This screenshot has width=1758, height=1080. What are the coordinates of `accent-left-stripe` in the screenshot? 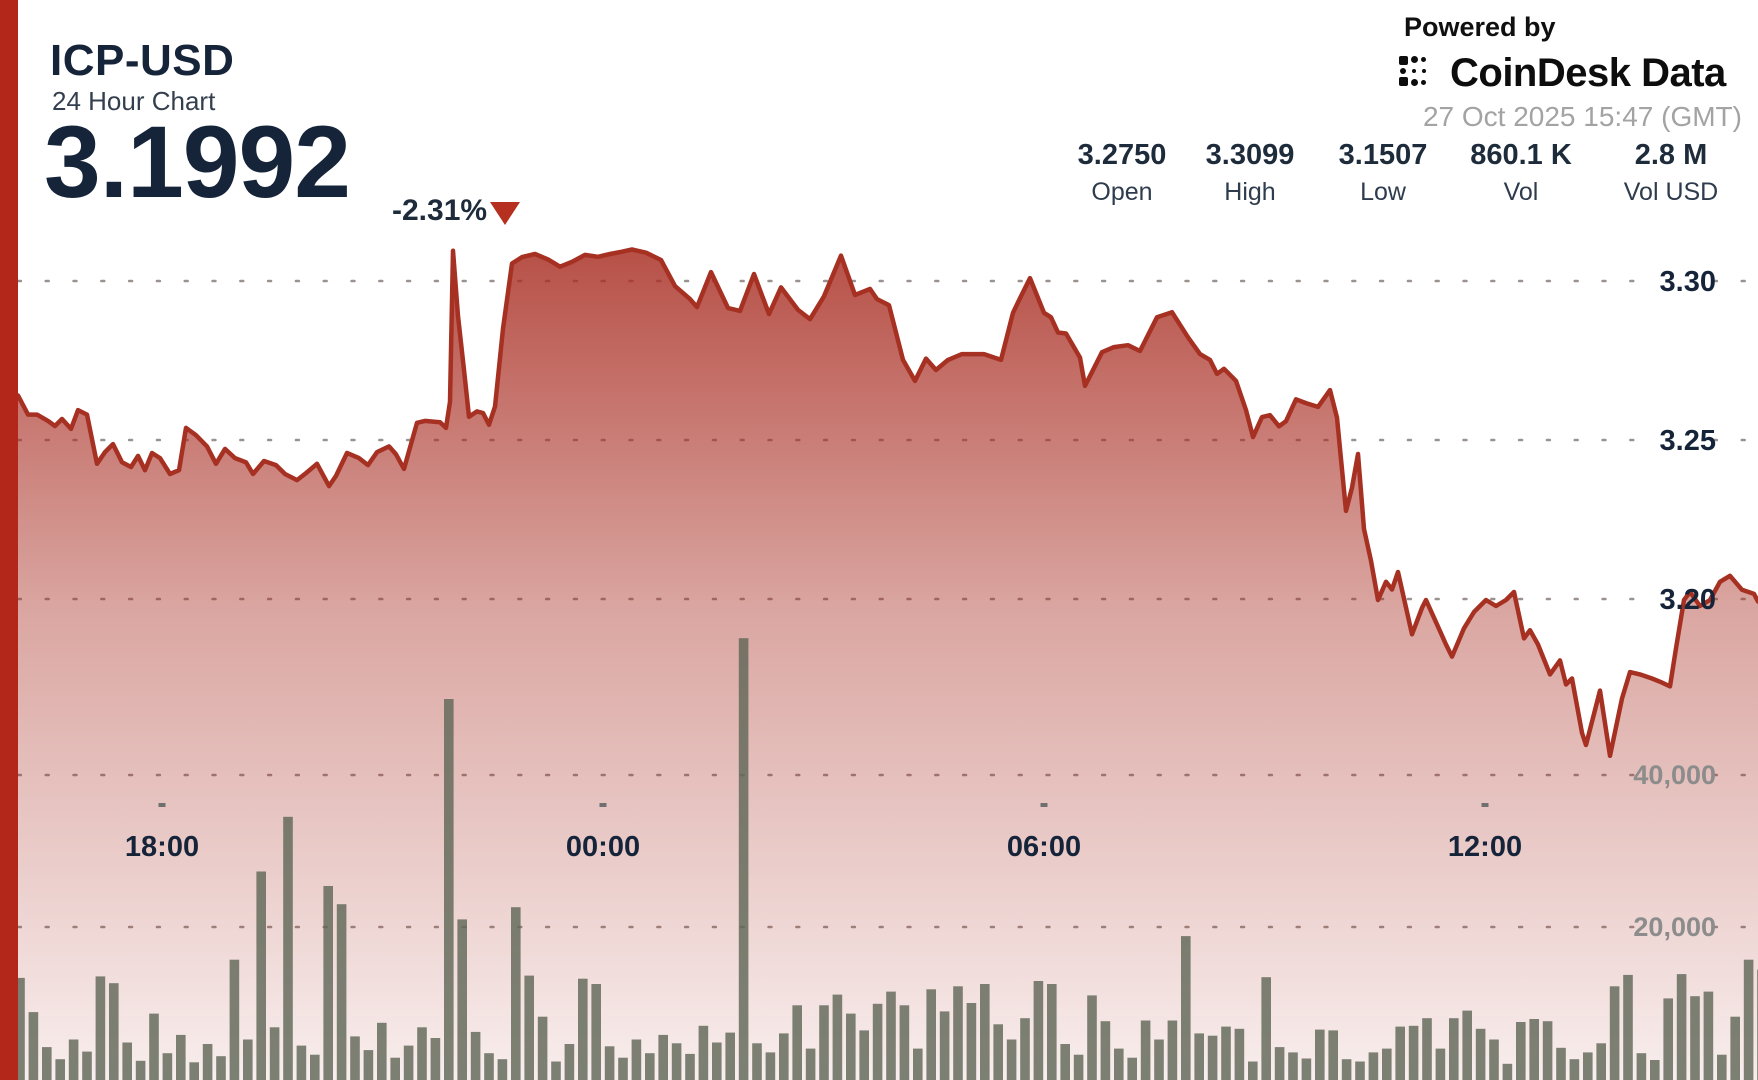 It's located at (9, 540).